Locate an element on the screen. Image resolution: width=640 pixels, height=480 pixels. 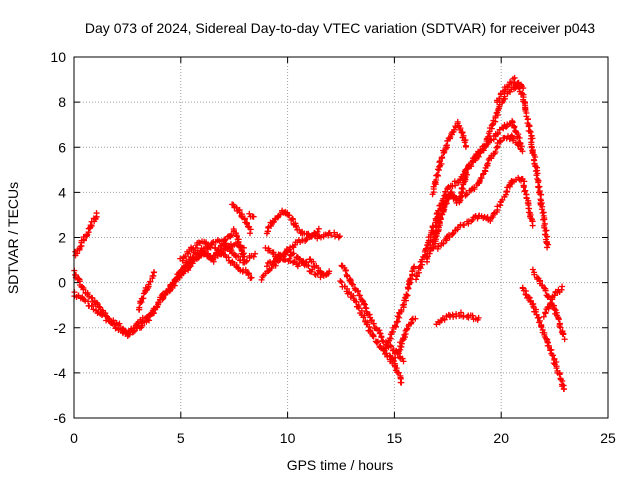
x-tick-label: 5 is located at coordinates (181, 438).